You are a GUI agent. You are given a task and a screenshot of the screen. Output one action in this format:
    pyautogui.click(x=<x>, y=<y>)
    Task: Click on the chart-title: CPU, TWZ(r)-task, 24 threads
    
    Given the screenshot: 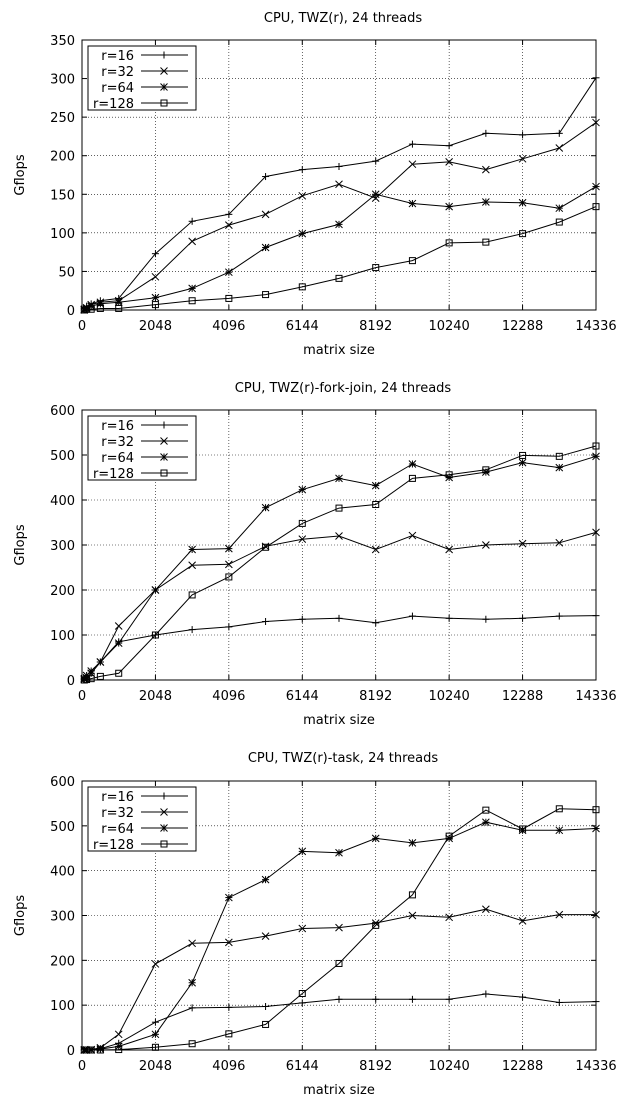 What is the action you would take?
    pyautogui.click(x=343, y=758)
    